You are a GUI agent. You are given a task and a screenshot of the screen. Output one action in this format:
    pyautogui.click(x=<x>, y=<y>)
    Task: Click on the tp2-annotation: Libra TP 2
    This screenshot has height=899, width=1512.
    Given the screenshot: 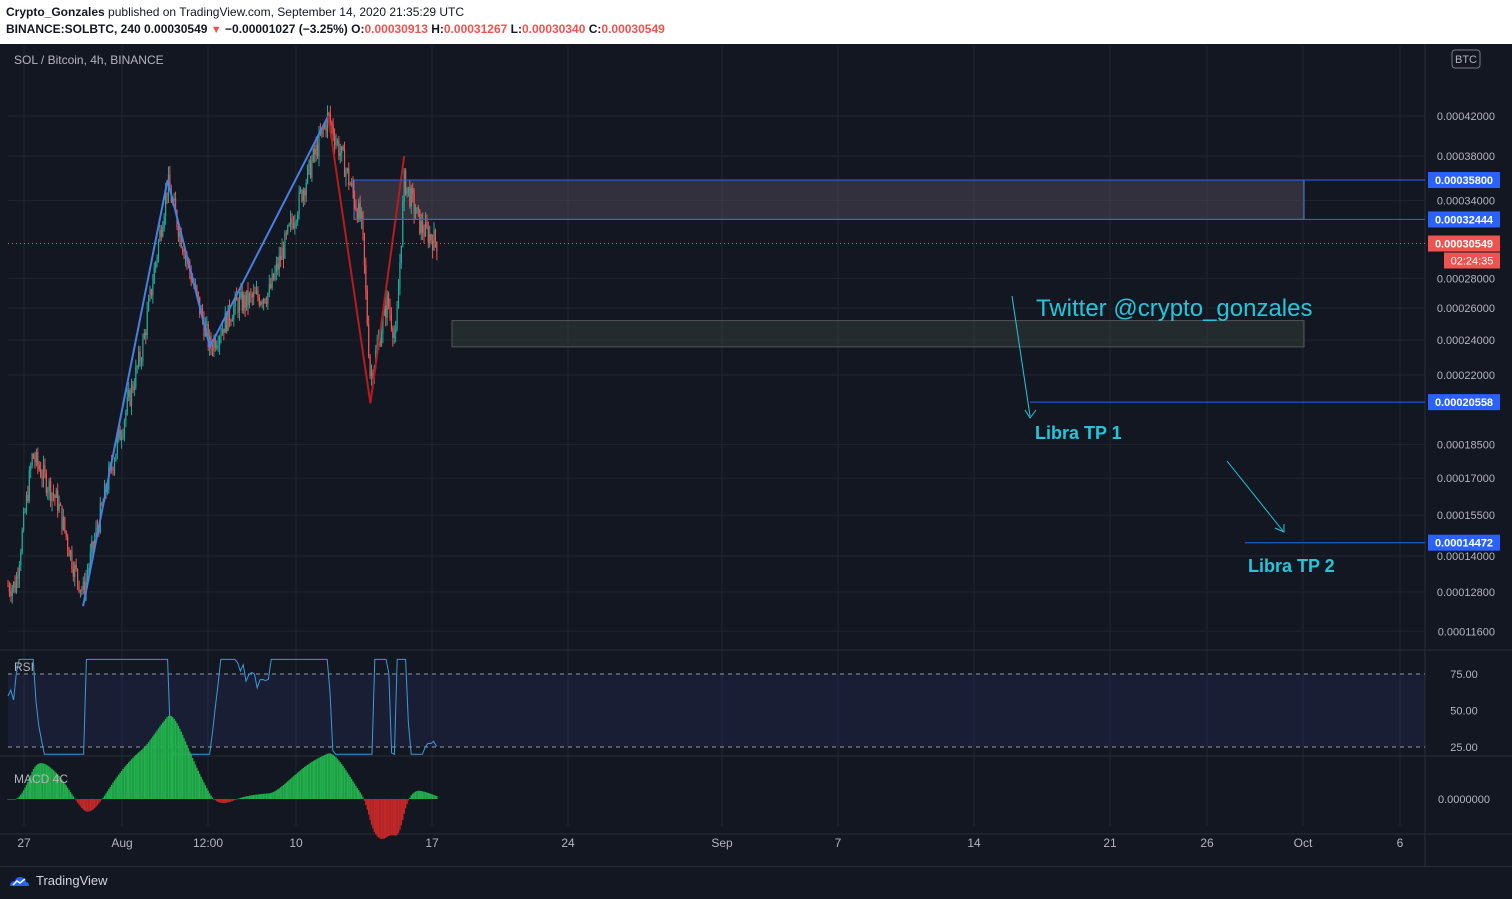 What is the action you would take?
    pyautogui.click(x=1291, y=566)
    